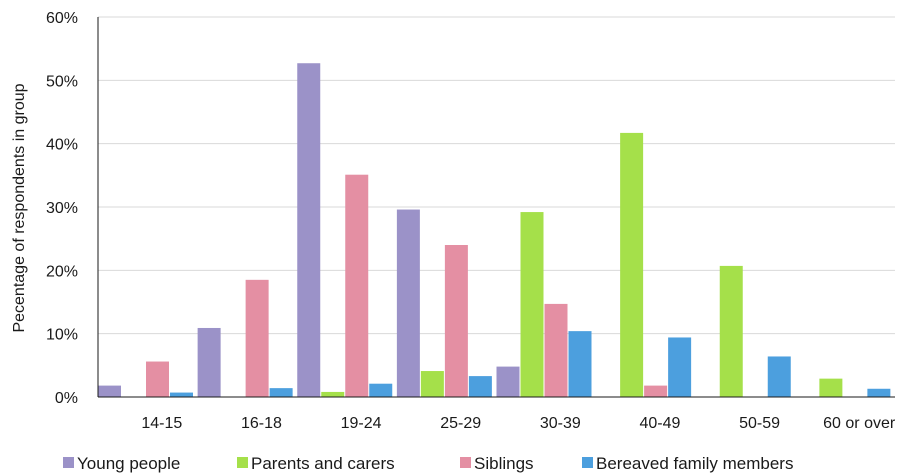 The height and width of the screenshot is (476, 905). Describe the element at coordinates (659, 423) in the screenshot. I see `x-tick-label: 40-49` at that location.